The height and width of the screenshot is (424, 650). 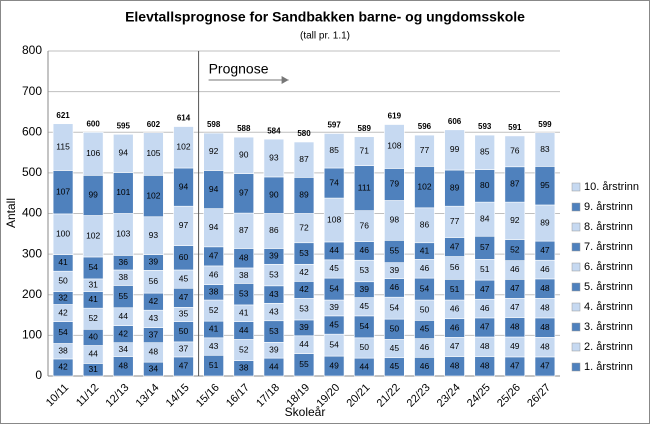 What do you see at coordinates (425, 126) in the screenshot?
I see `total-label: 596` at bounding box center [425, 126].